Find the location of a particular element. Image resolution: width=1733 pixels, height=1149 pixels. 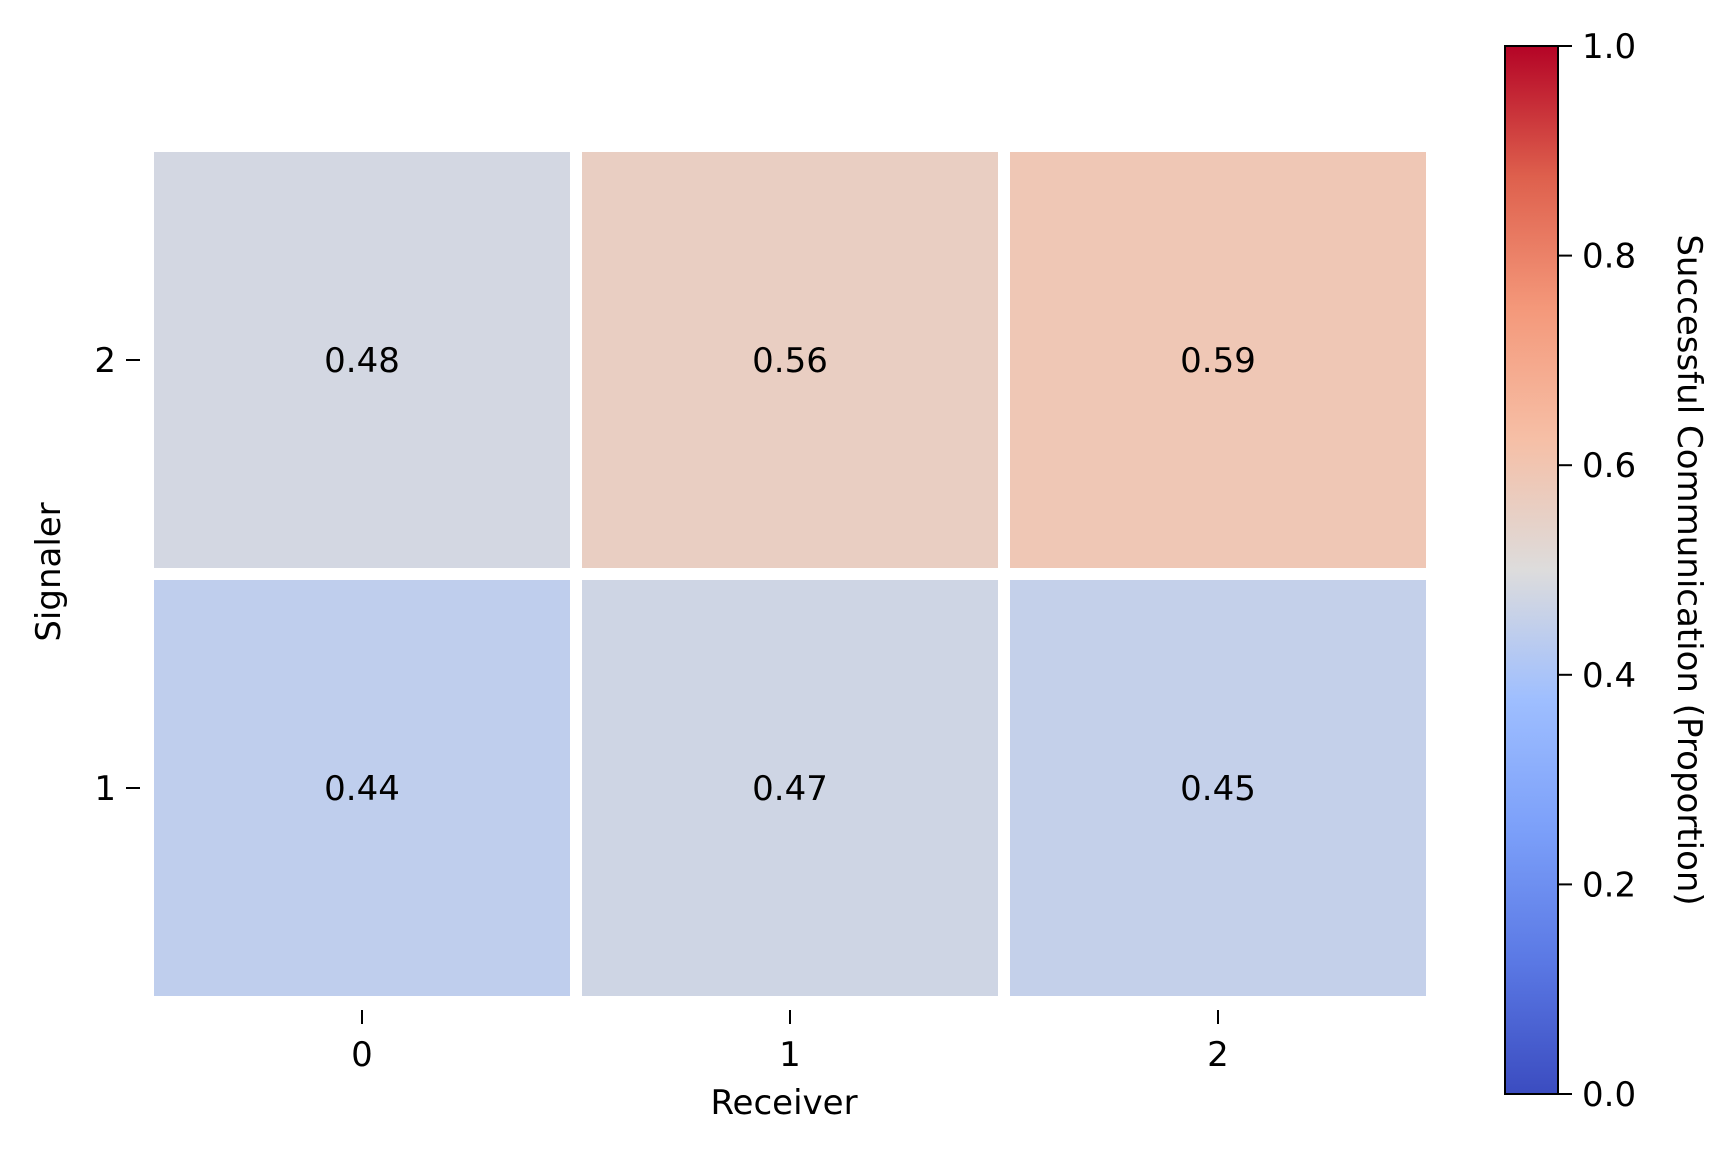

y-axis-label: Signaler is located at coordinates (49, 571).